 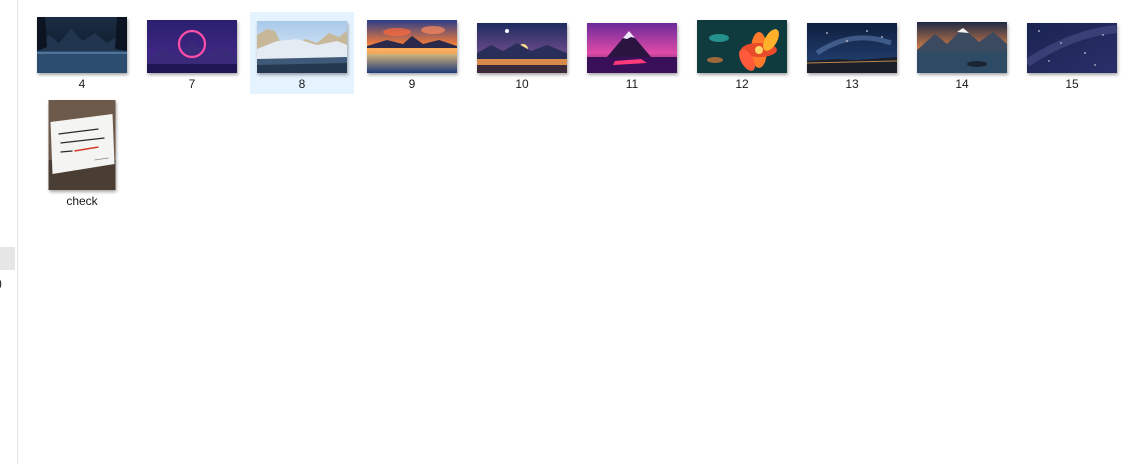 What do you see at coordinates (9, 232) in the screenshot?
I see `navigation-pane: )` at bounding box center [9, 232].